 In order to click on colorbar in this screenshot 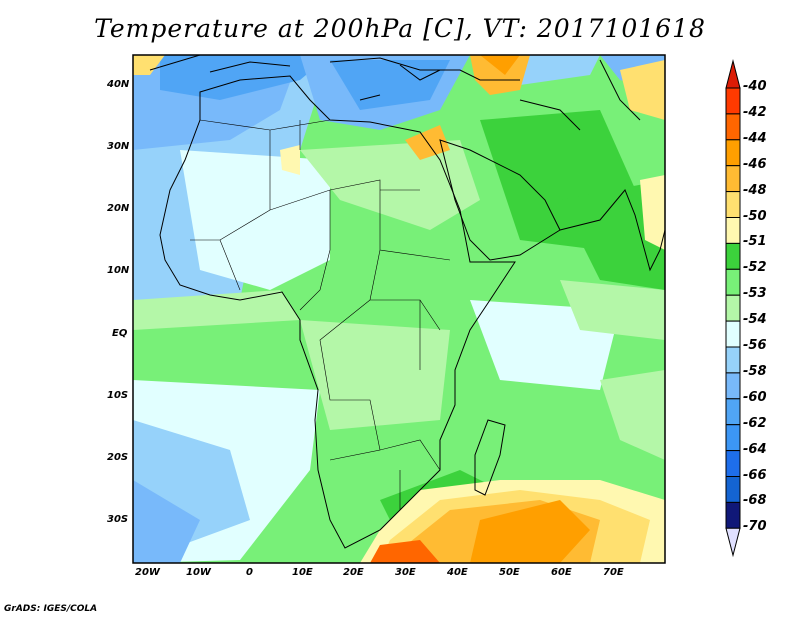, I will do `click(733, 308)`.